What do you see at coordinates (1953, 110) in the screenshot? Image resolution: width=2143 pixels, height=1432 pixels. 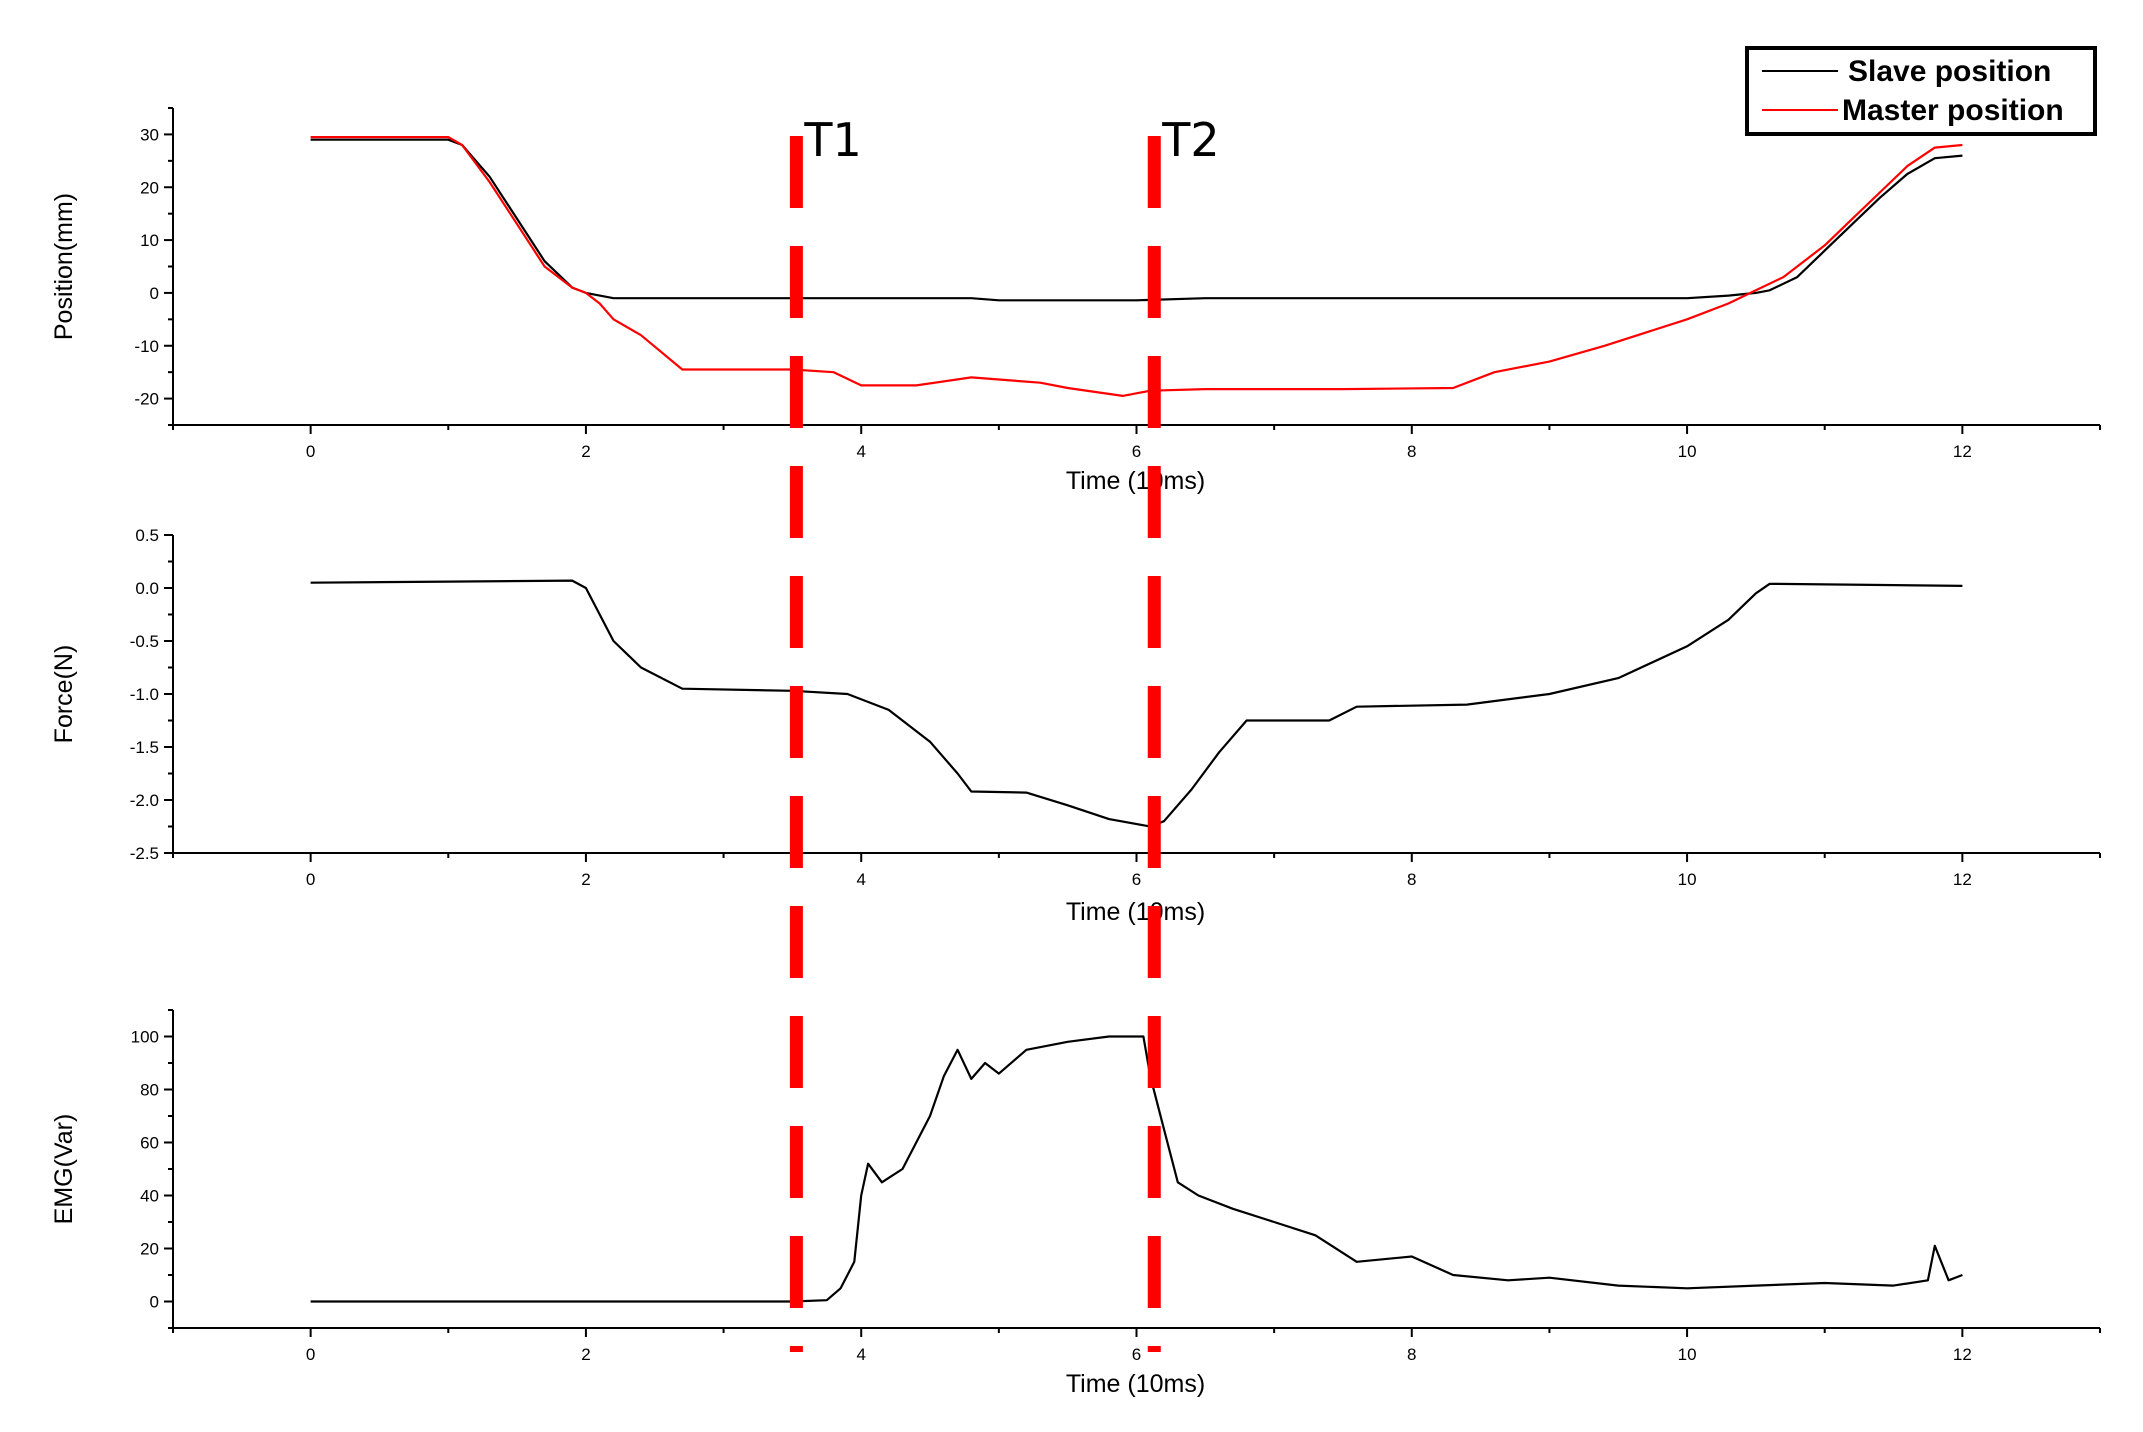 I see `legend-label-master: Master position` at bounding box center [1953, 110].